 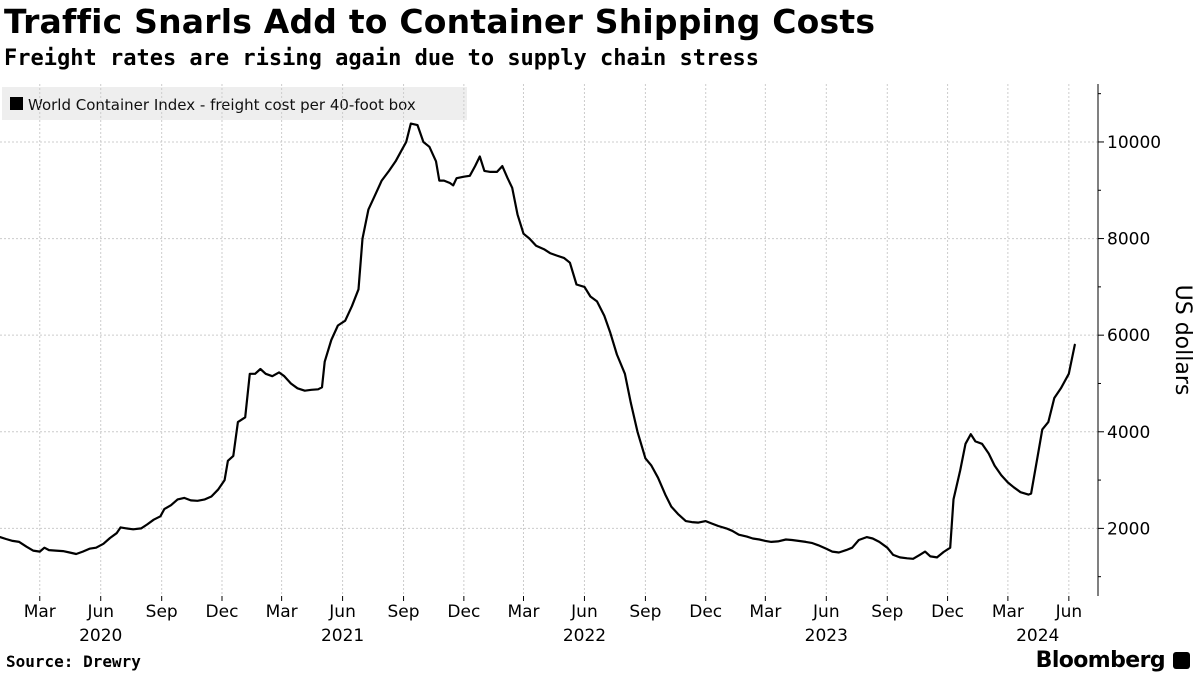 I want to click on y-tick-label: 2000, so click(x=1128, y=529).